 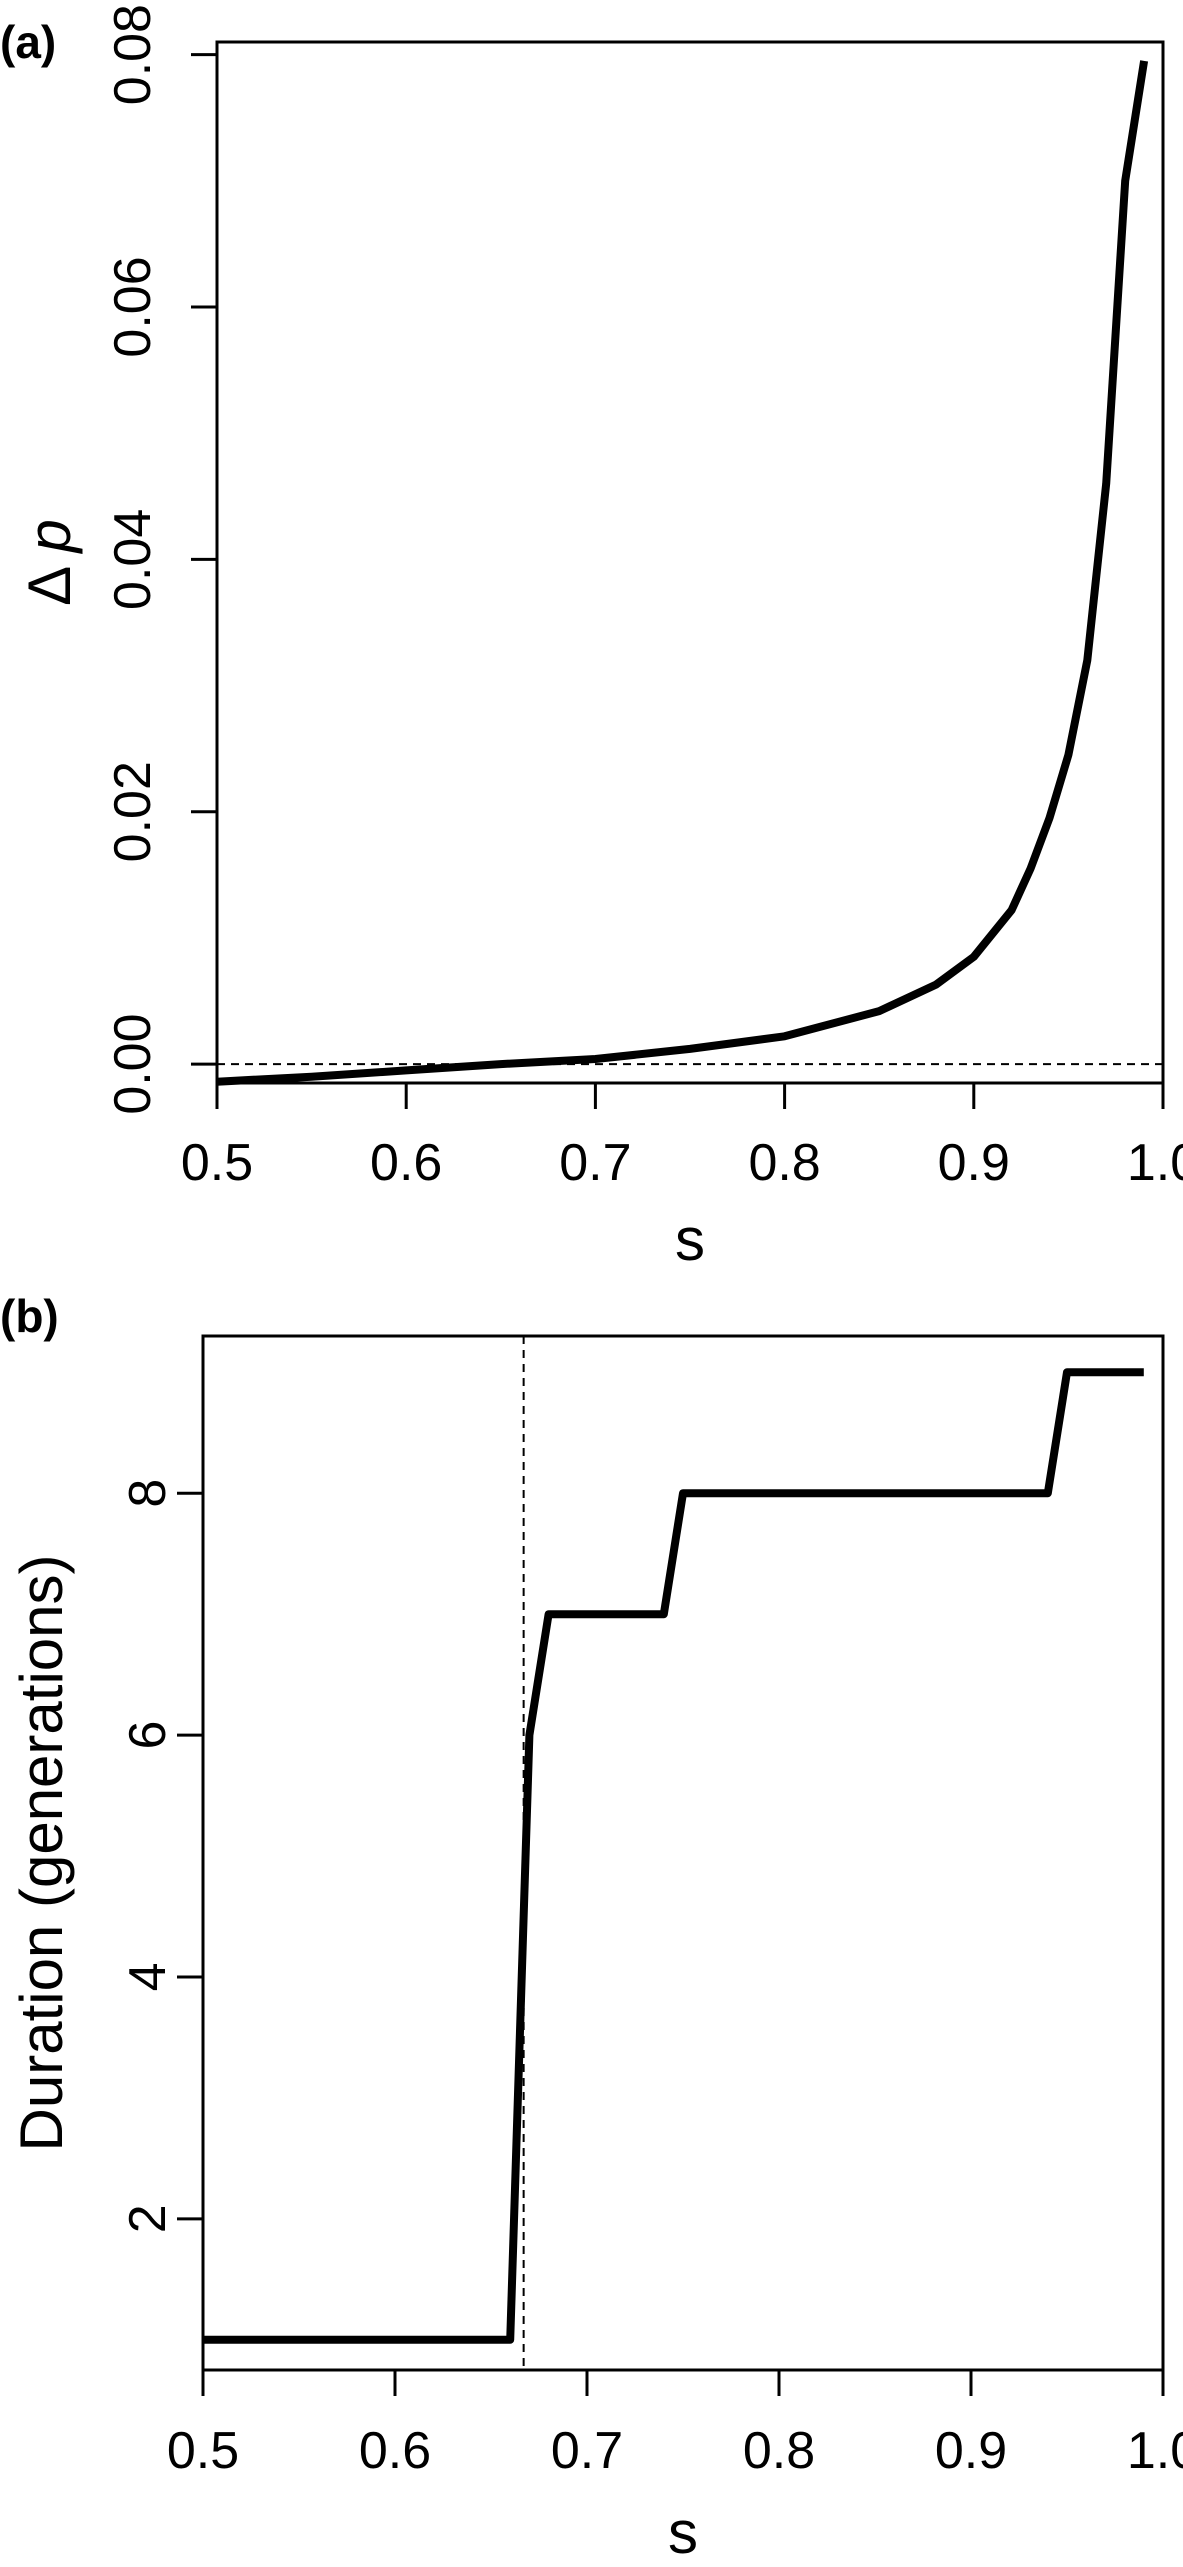 I want to click on y-axis-label: Δ p, so click(x=49, y=562).